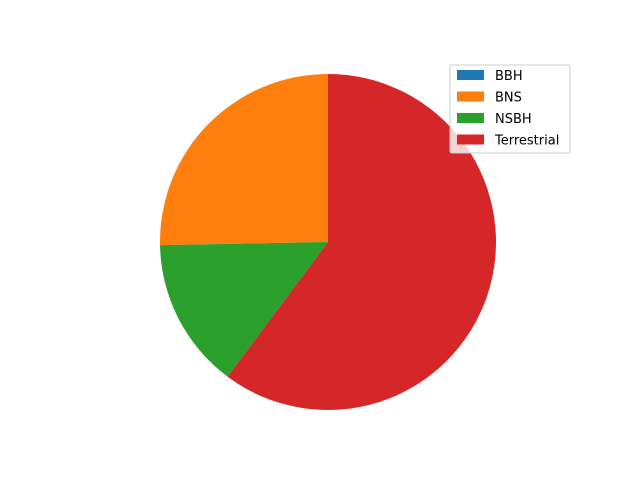 Image resolution: width=640 pixels, height=480 pixels. I want to click on legend-swatch-bbh, so click(470, 75).